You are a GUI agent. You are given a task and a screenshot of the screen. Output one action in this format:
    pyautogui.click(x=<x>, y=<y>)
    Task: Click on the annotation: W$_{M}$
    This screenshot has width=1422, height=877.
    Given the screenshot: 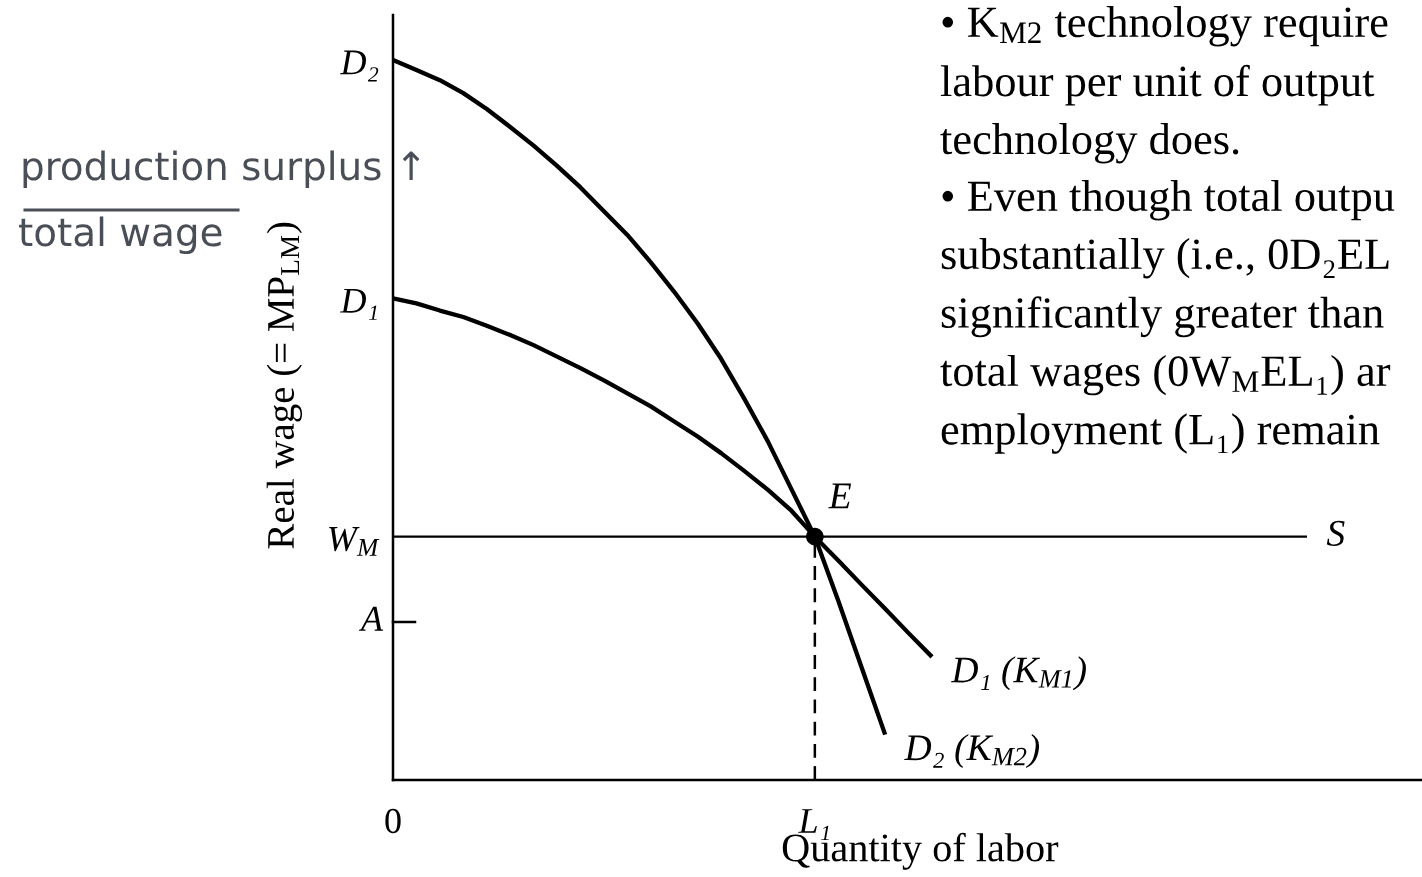 What is the action you would take?
    pyautogui.click(x=354, y=541)
    